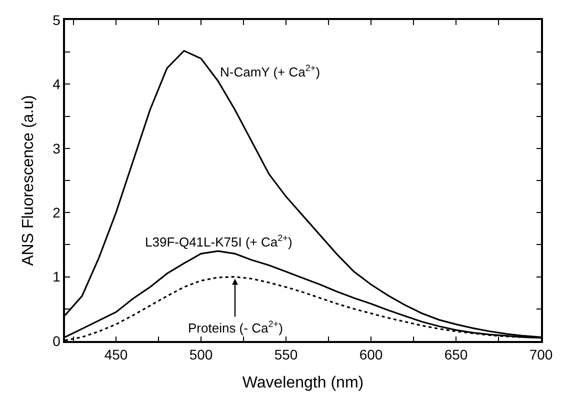 This screenshot has height=401, width=565. What do you see at coordinates (270, 71) in the screenshot?
I see `series-label: N-CamY (+ Ca$^{2+}$)` at bounding box center [270, 71].